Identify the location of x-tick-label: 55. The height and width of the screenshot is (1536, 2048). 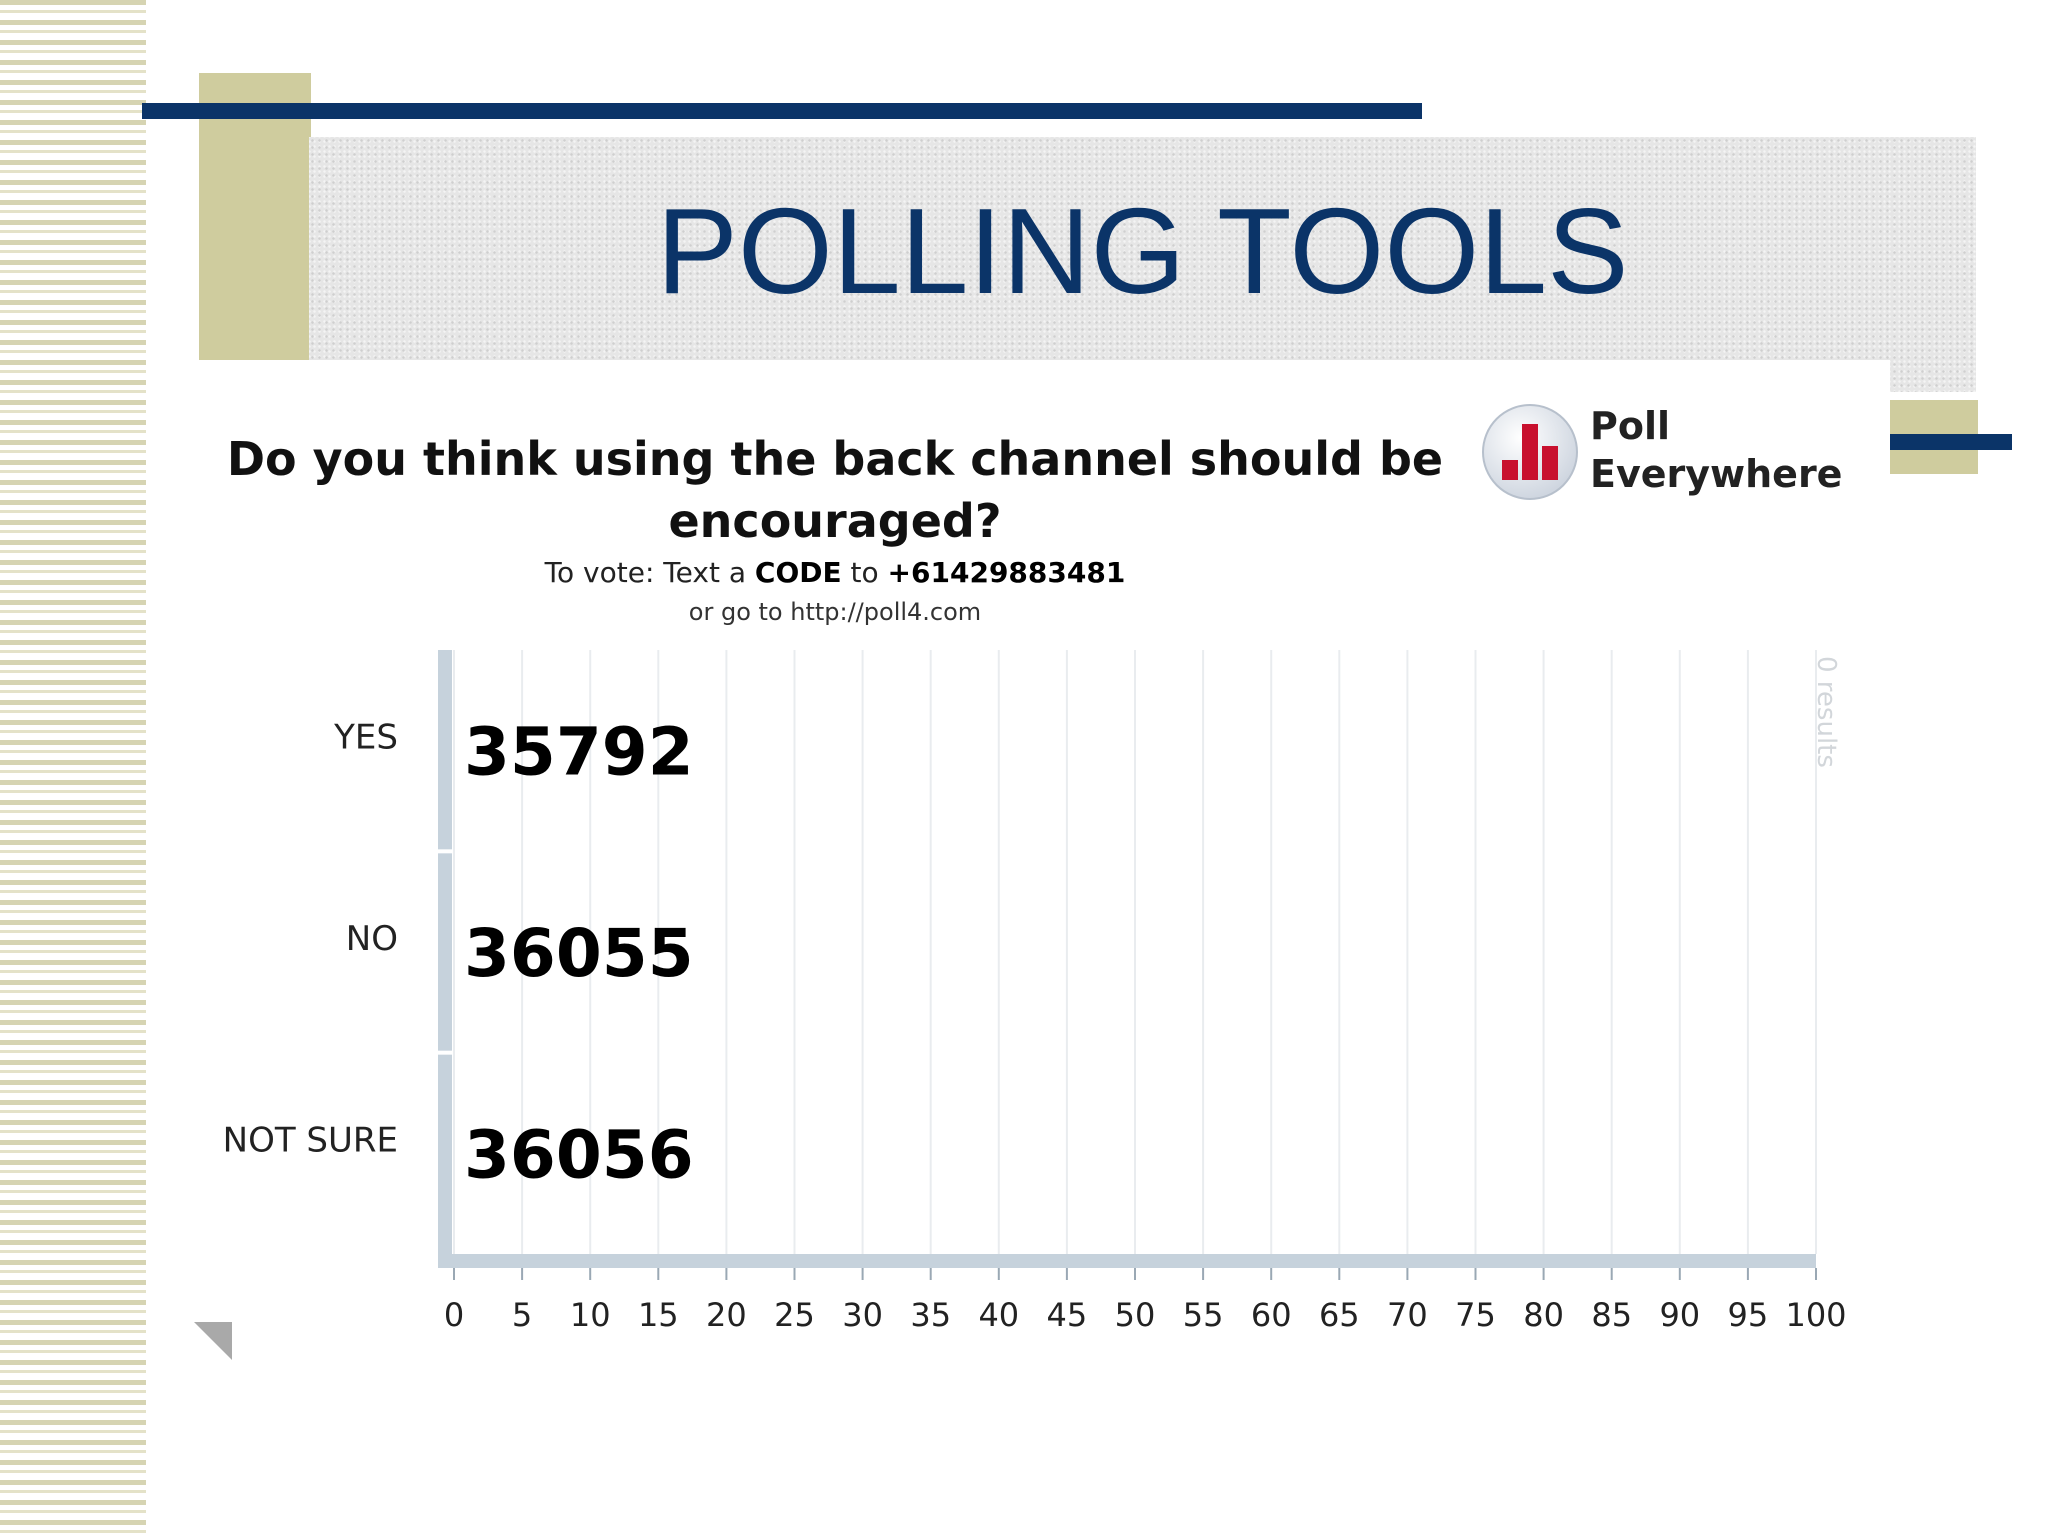
(1203, 1315).